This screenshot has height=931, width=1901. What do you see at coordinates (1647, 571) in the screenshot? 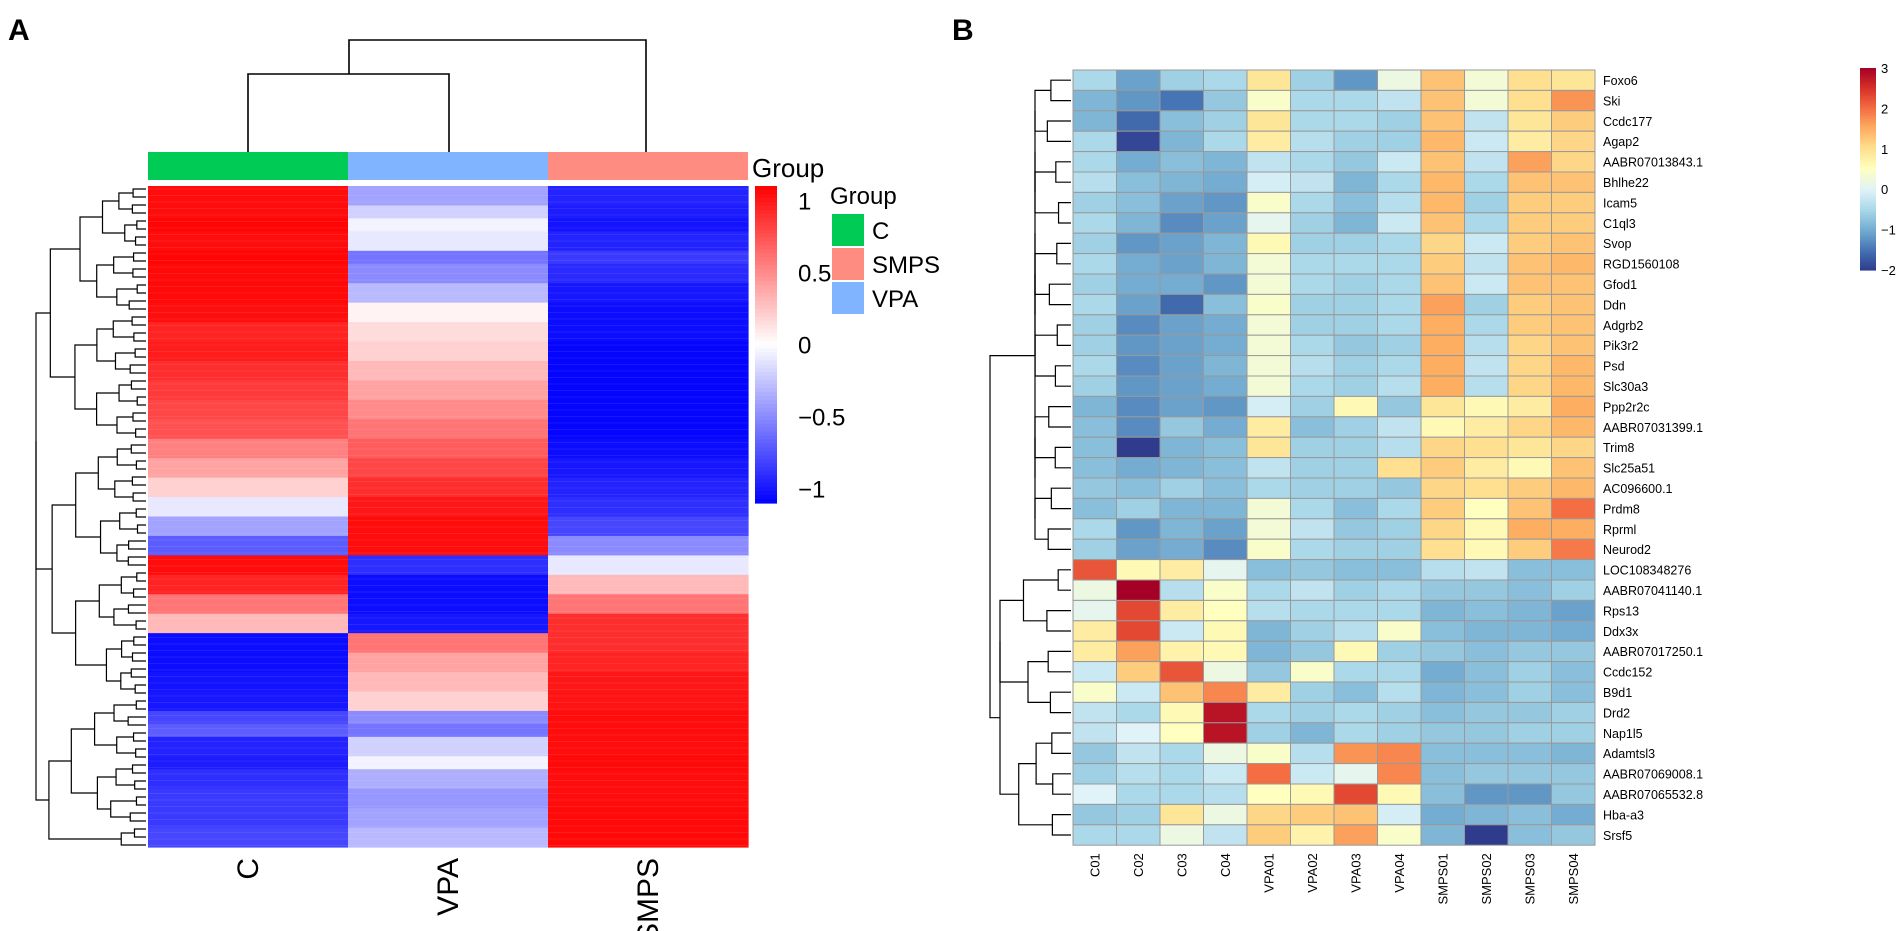
I see `row-label-LOC108348276: LOC108348276` at bounding box center [1647, 571].